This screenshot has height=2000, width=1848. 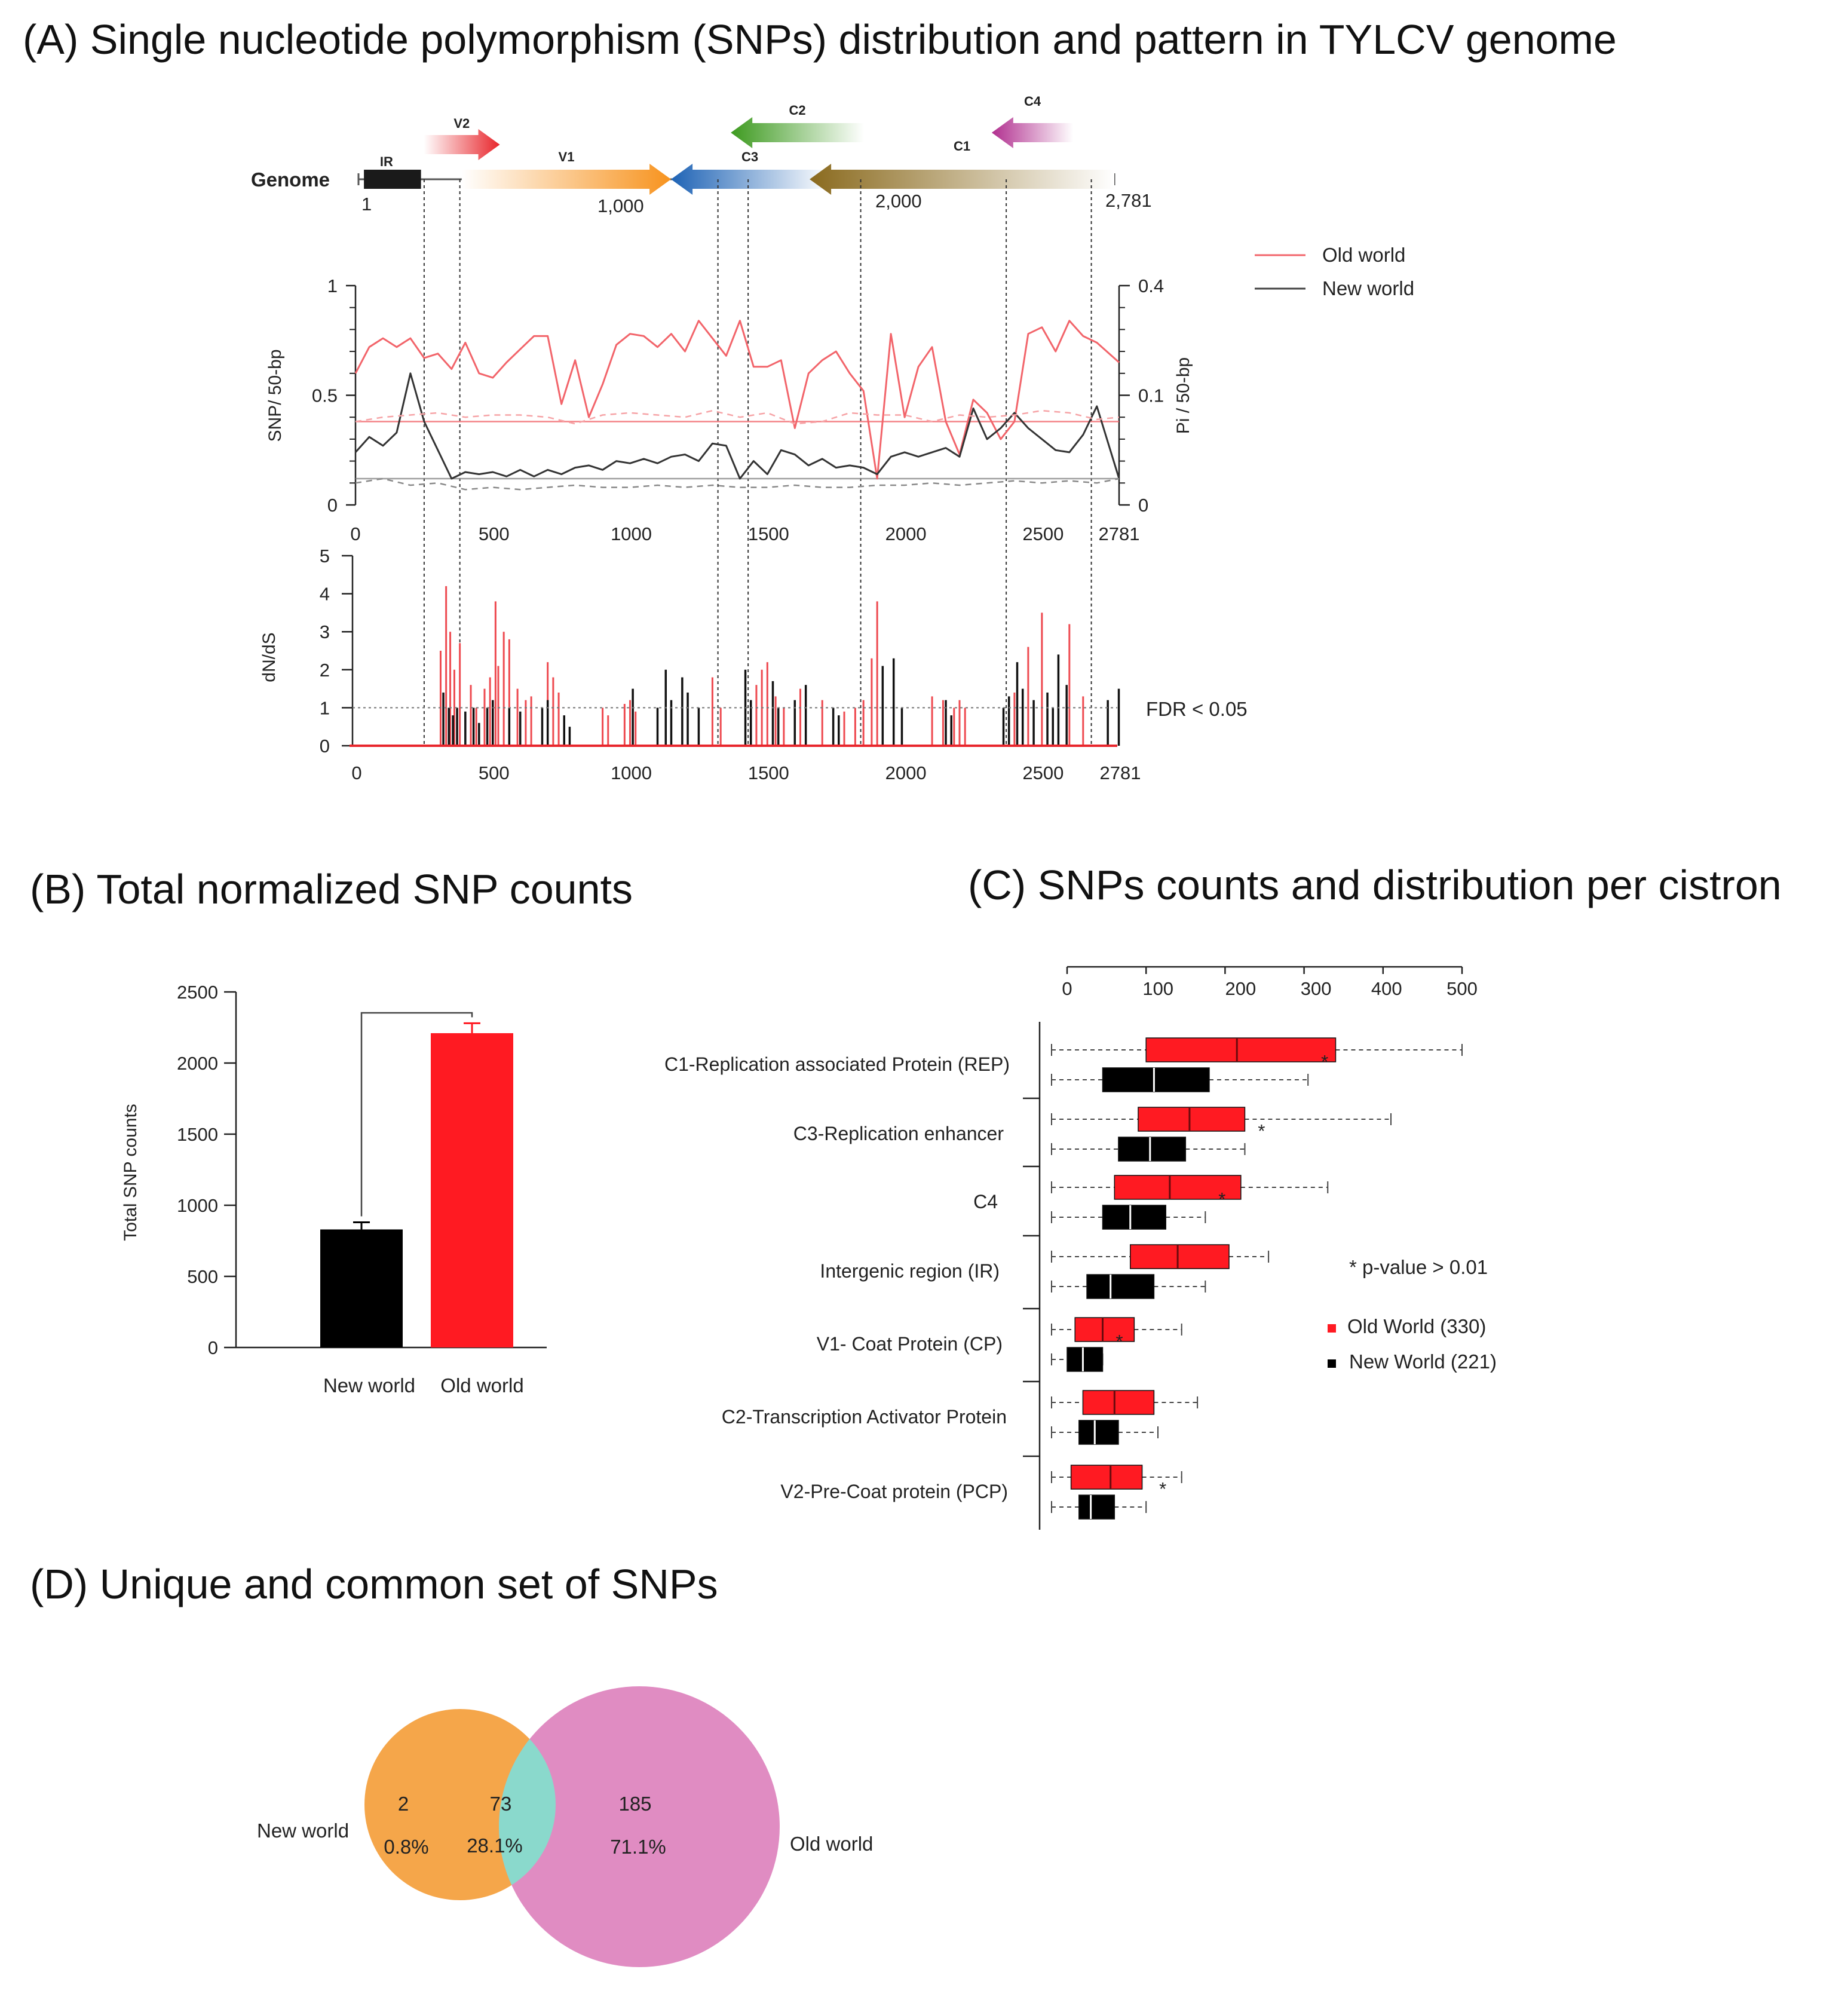 I want to click on bar-category-label: Old world, so click(x=481, y=1385).